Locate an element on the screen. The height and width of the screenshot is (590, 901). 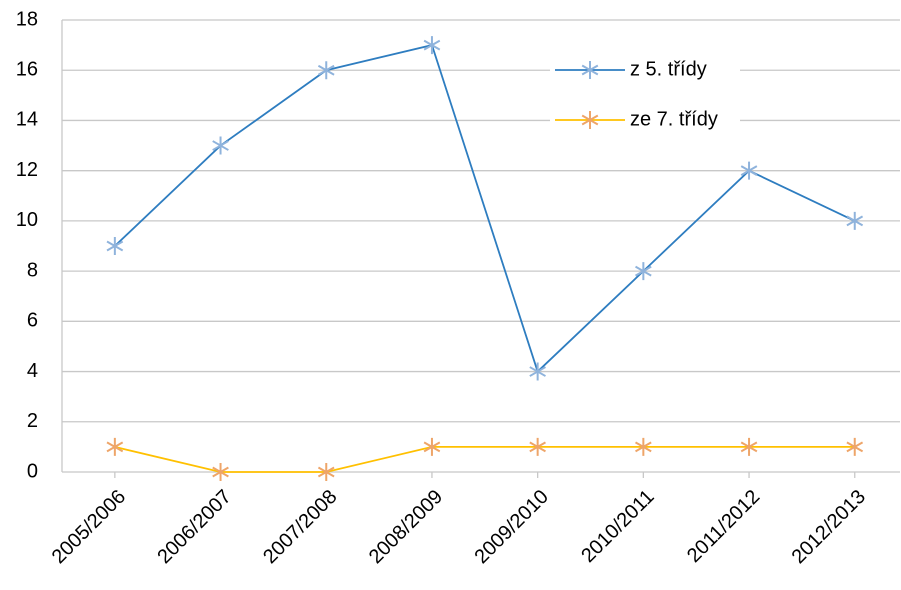
x-tick-label: 2006/2007 is located at coordinates (194, 527).